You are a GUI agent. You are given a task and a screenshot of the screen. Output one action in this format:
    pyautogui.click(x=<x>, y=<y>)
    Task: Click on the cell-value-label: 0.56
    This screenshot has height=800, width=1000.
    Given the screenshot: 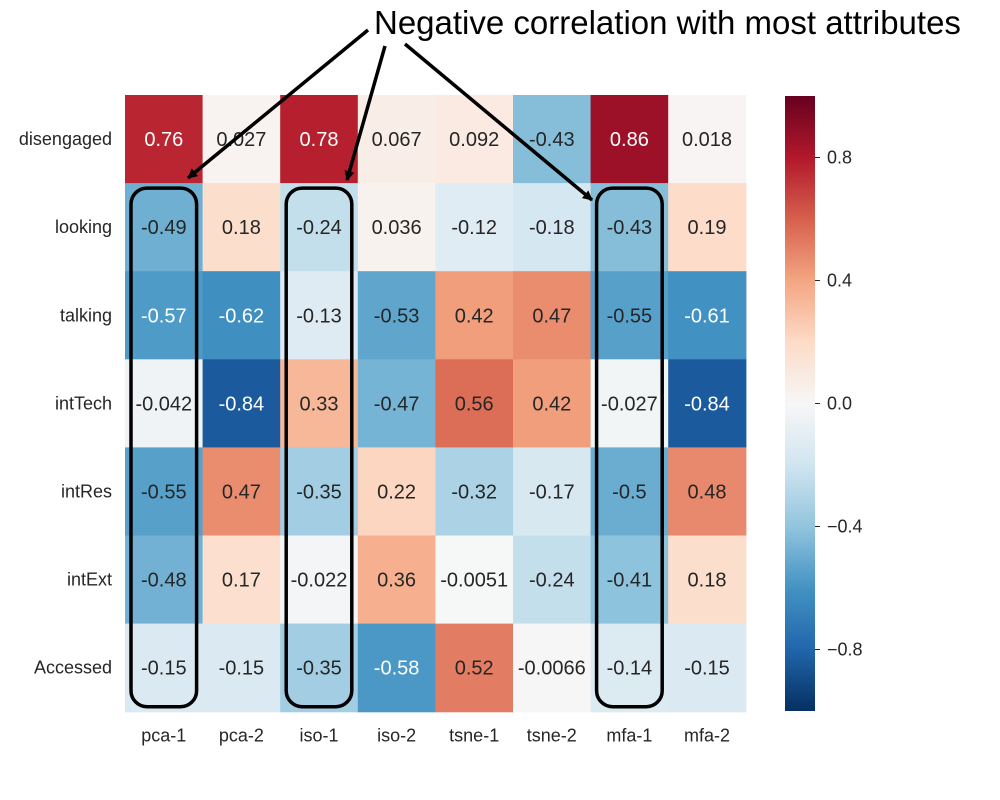 What is the action you would take?
    pyautogui.click(x=474, y=404)
    